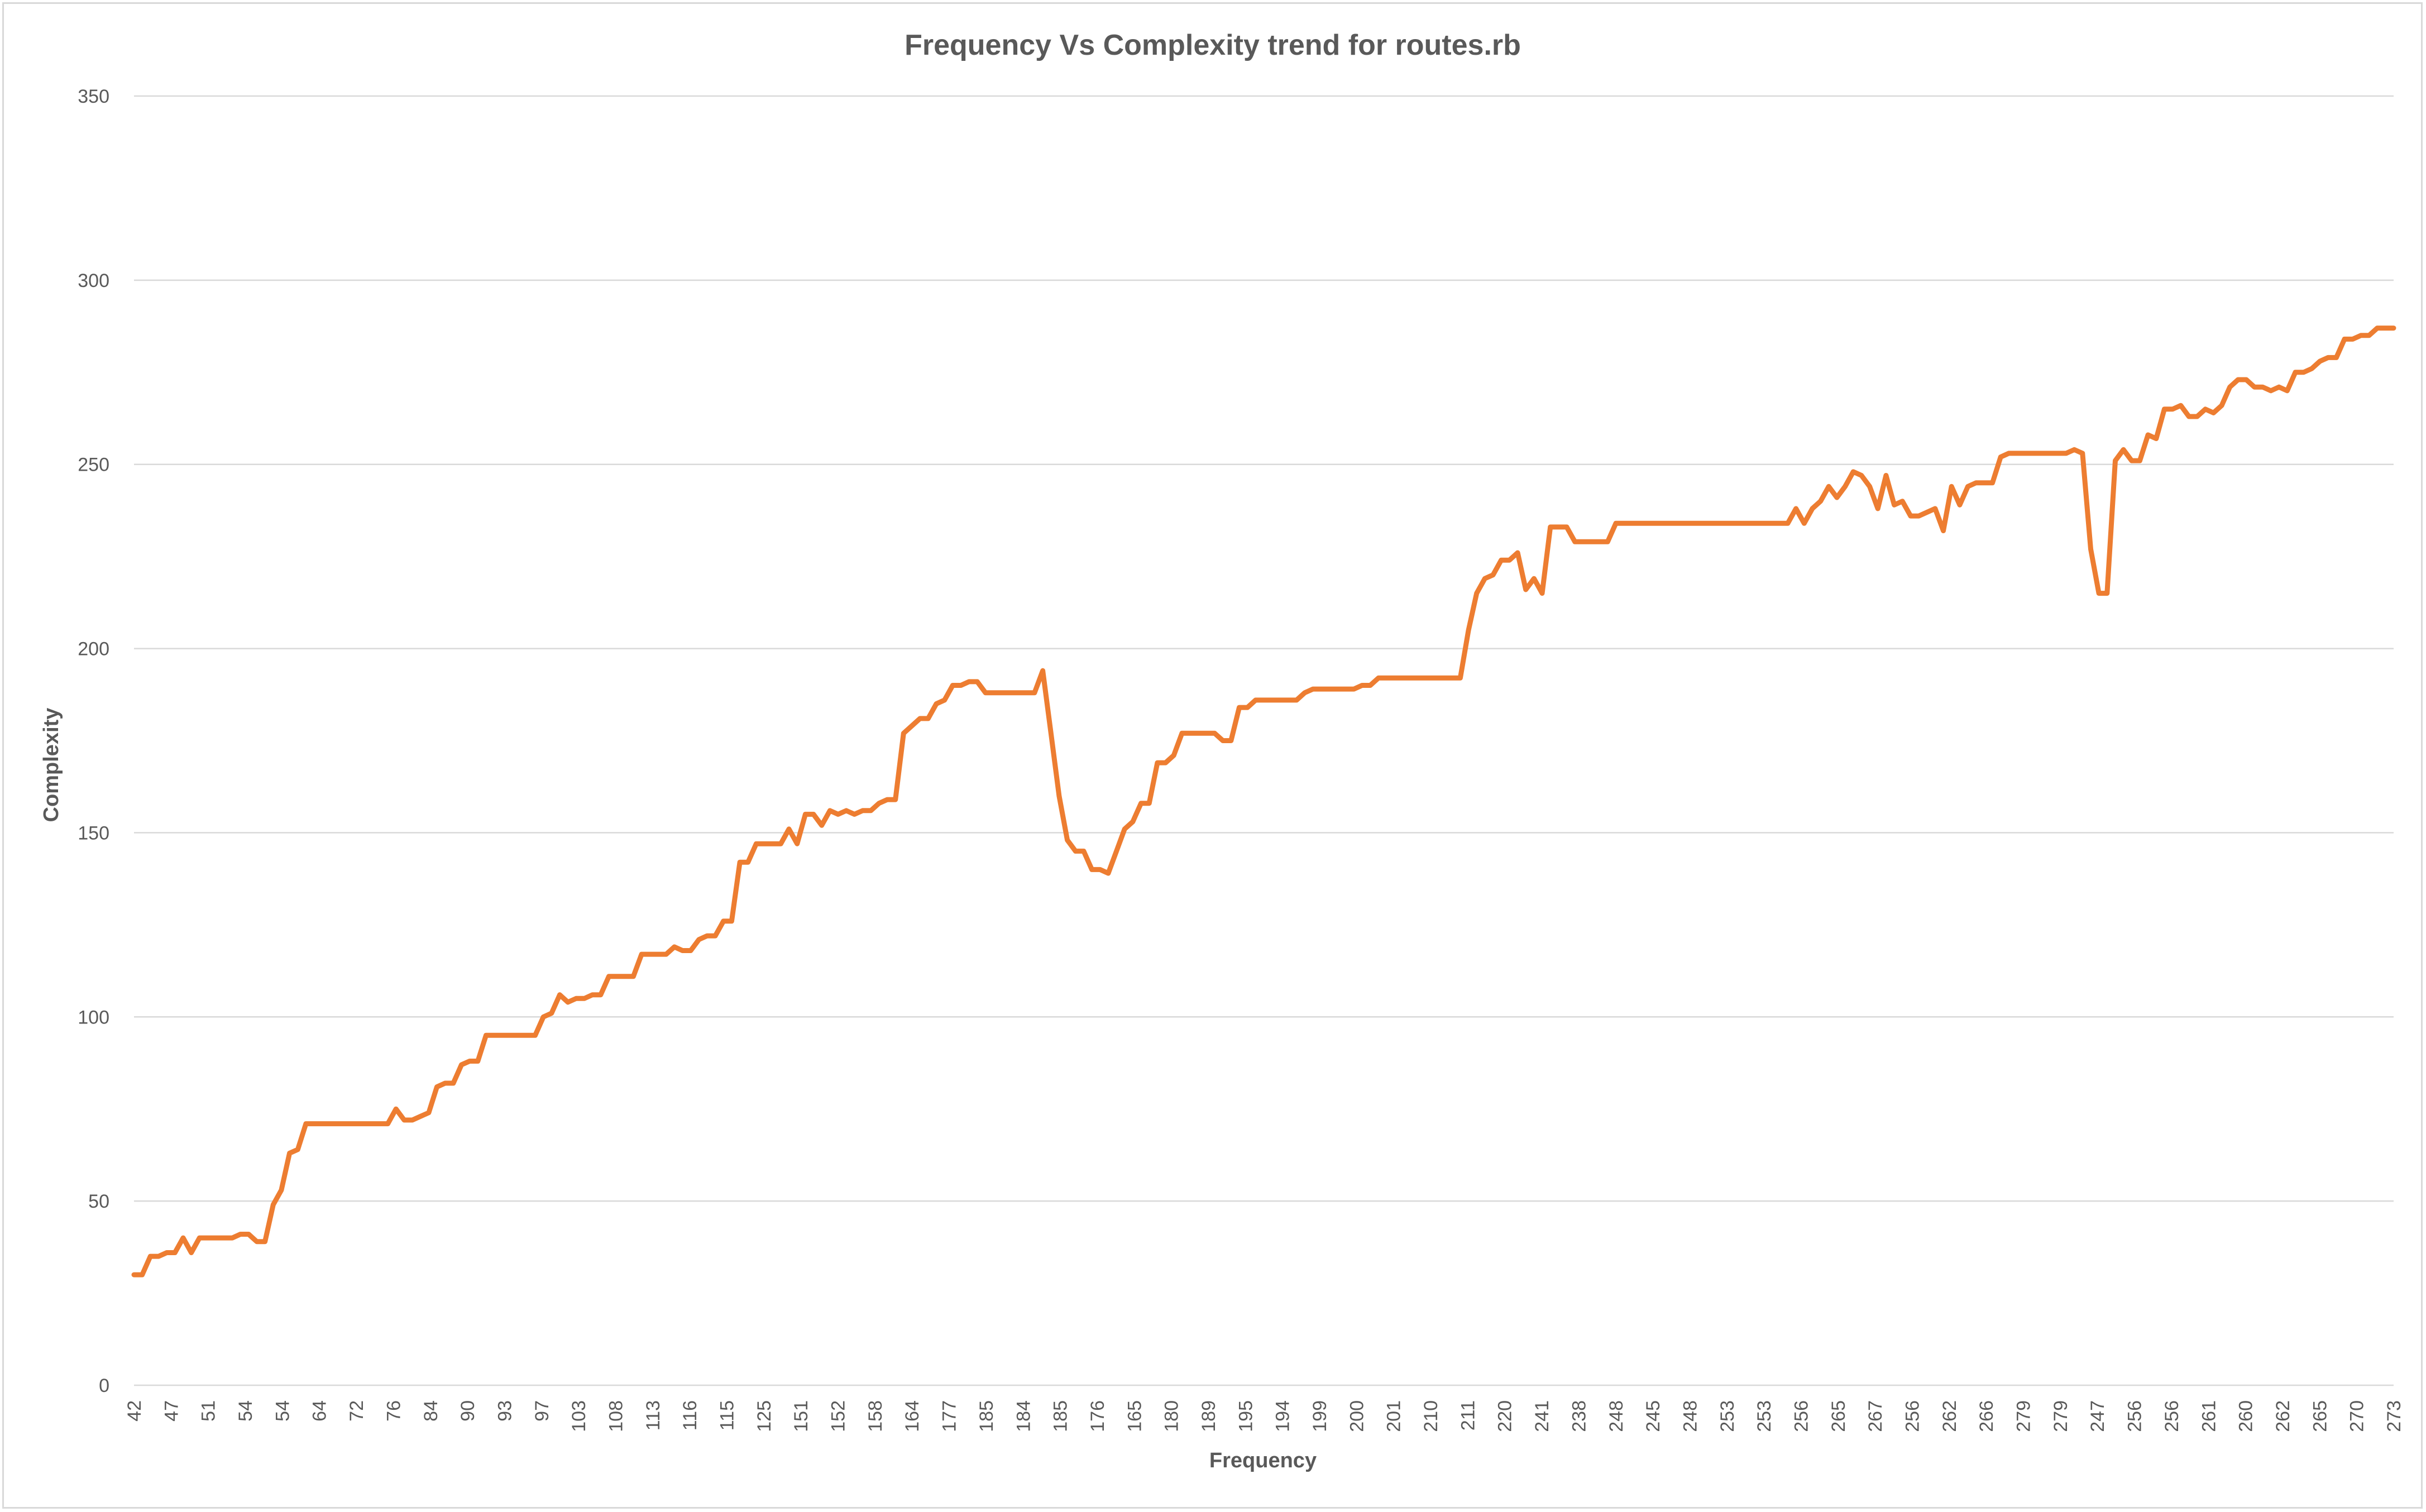 This screenshot has height=1512, width=2426. What do you see at coordinates (468, 1411) in the screenshot?
I see `x-tick-label: 90` at bounding box center [468, 1411].